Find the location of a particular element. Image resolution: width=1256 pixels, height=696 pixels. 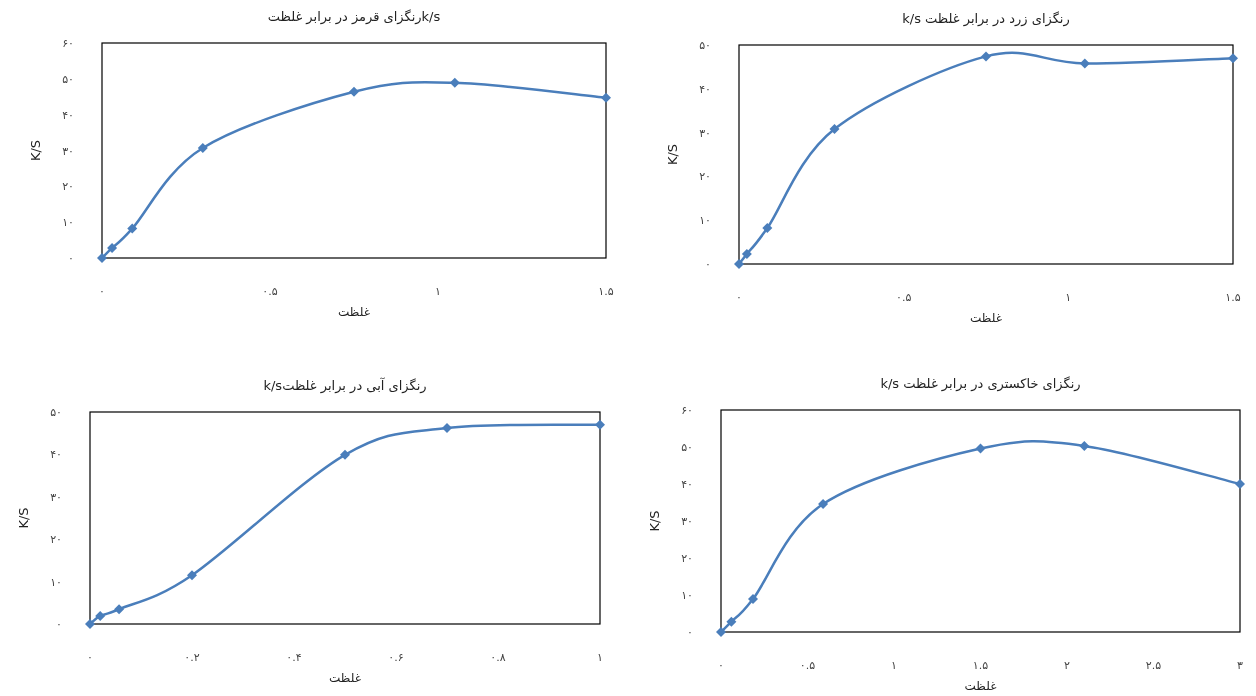

xtick-label: ۰.۴ is located at coordinates (294, 657).